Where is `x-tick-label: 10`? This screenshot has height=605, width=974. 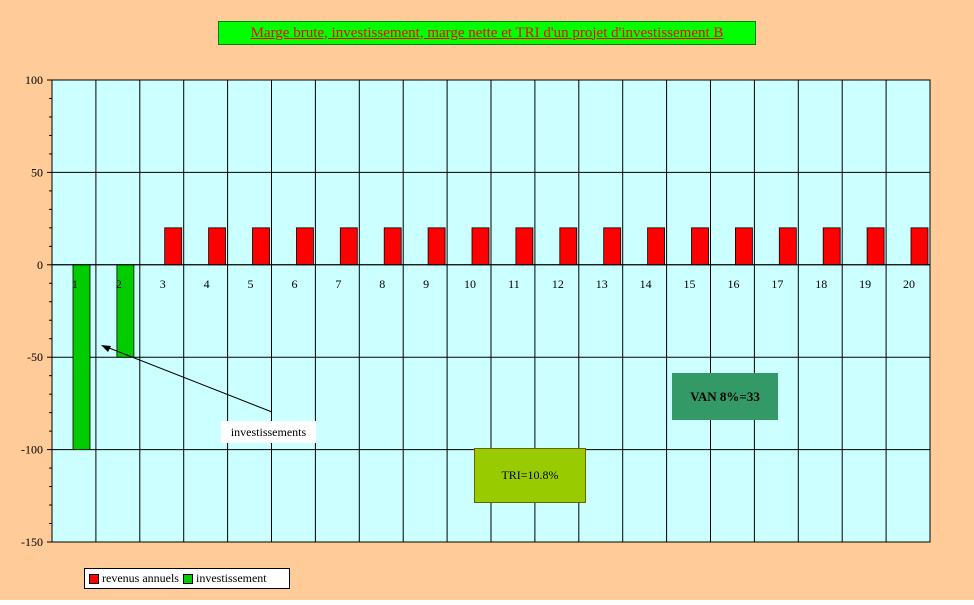 x-tick-label: 10 is located at coordinates (470, 284).